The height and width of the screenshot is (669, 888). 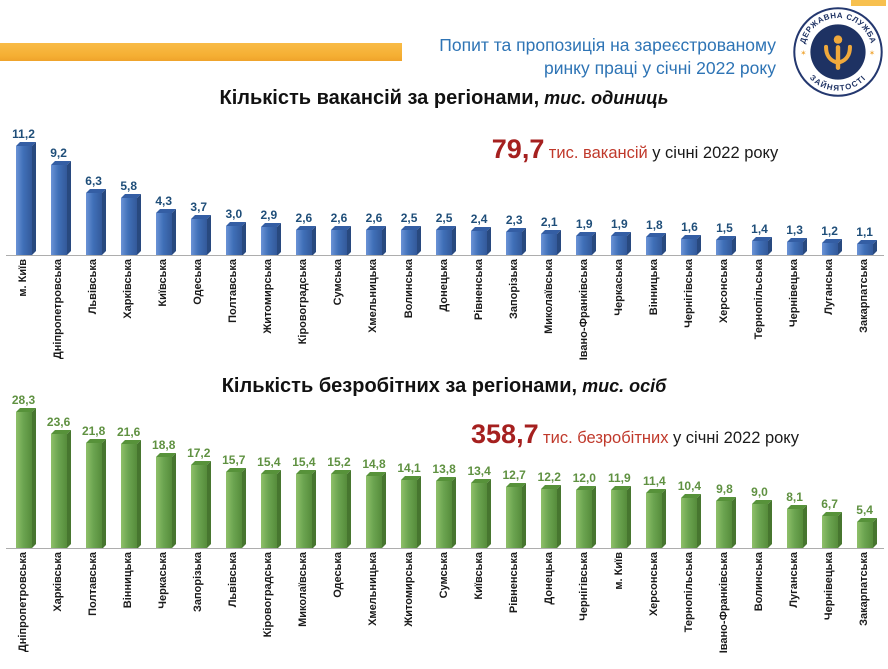 I want to click on bar-value-label: 11,9, so click(x=619, y=478).